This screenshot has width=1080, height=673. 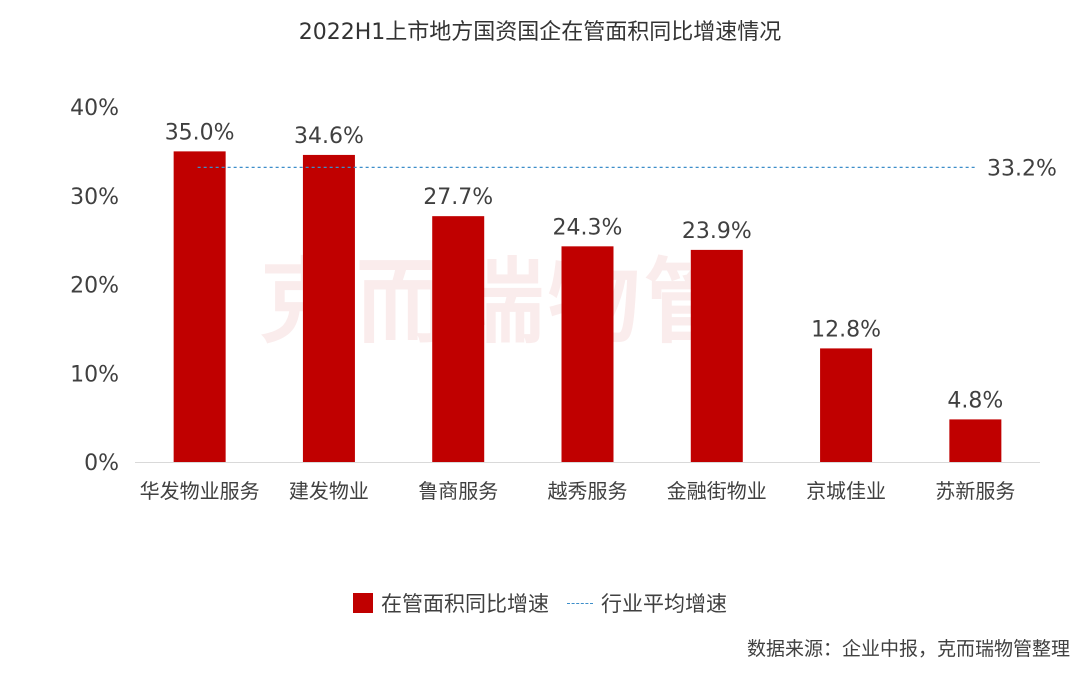 What do you see at coordinates (329, 491) in the screenshot?
I see `x-tick-label: 建发物业` at bounding box center [329, 491].